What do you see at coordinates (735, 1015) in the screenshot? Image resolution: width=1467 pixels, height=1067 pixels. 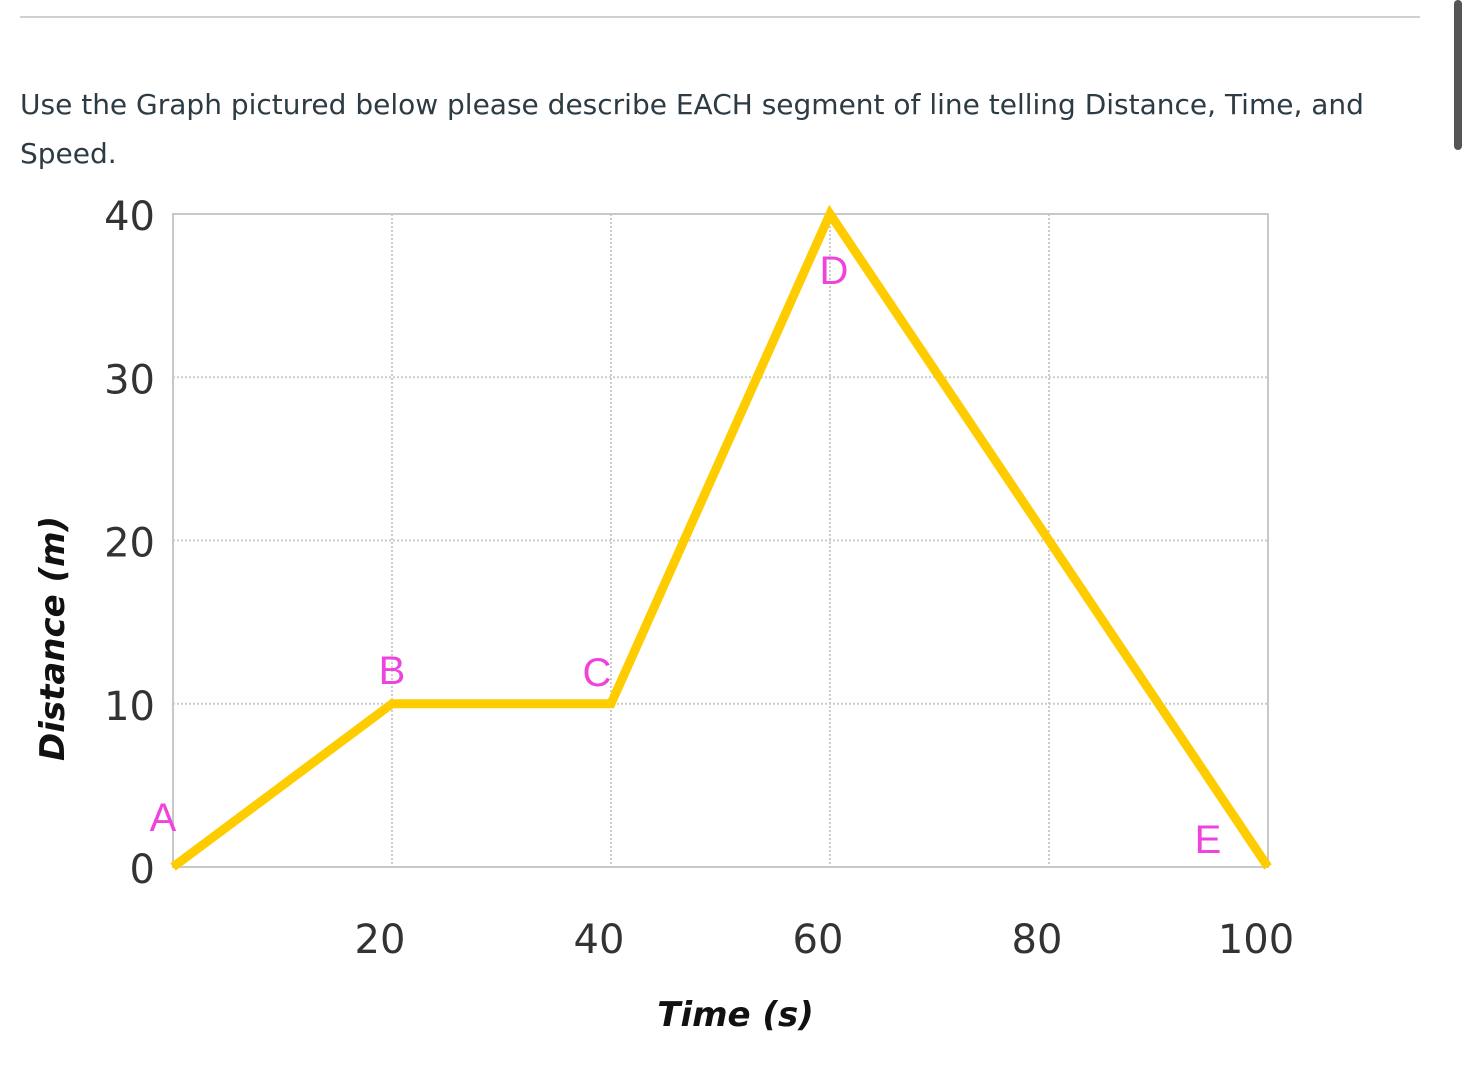 I see `x-axis-title: Time (s)` at bounding box center [735, 1015].